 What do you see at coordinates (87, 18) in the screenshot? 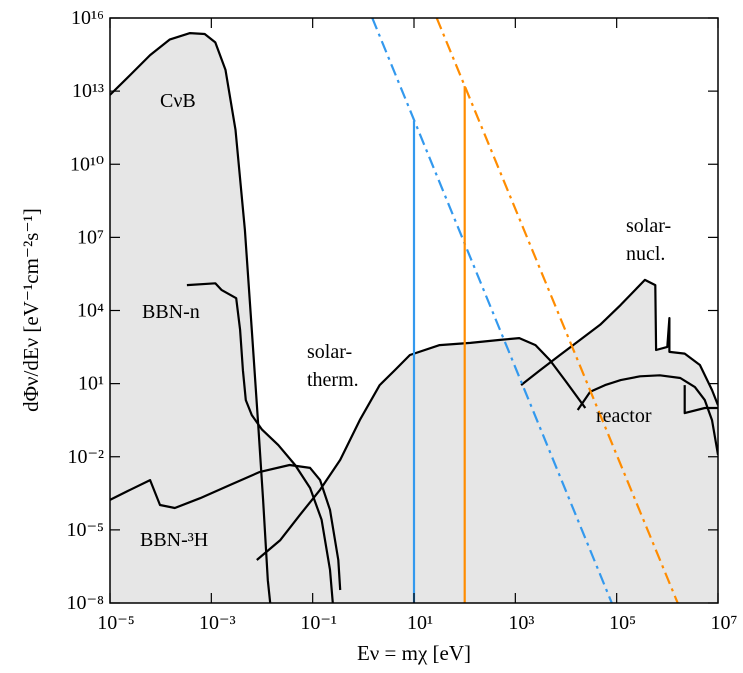
I see `y-tick-label: 10¹⁶` at bounding box center [87, 18].